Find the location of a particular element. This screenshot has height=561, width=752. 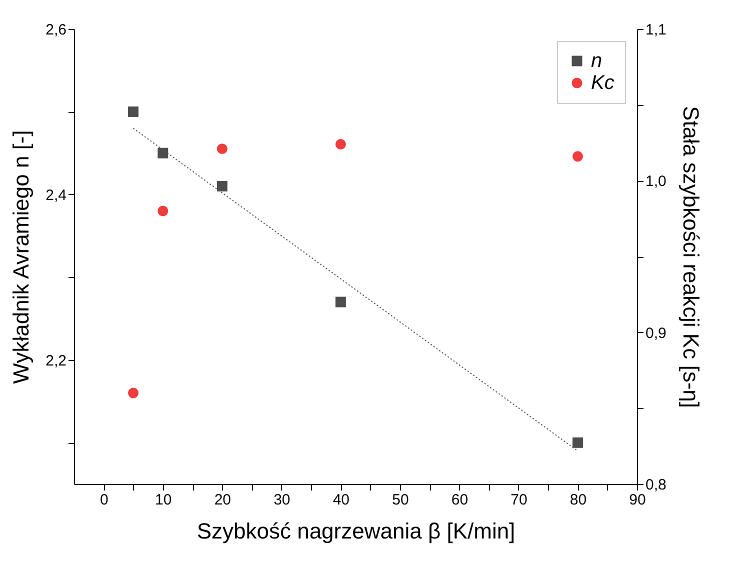

y-tick-label: 2,4 is located at coordinates (56, 195).